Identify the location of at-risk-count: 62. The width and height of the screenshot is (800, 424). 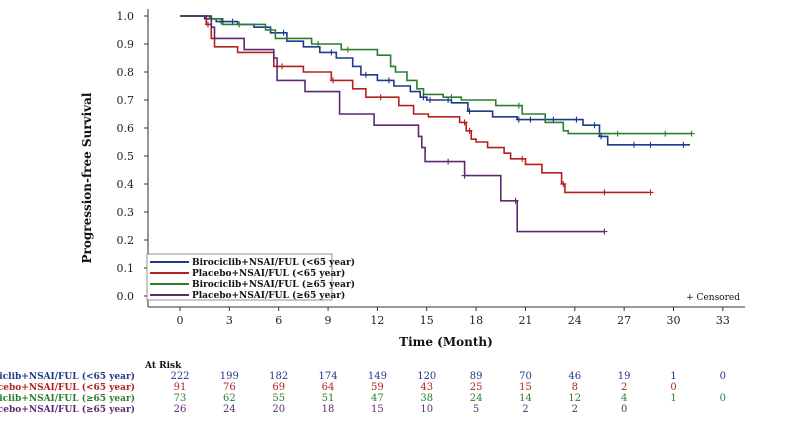
(229, 398).